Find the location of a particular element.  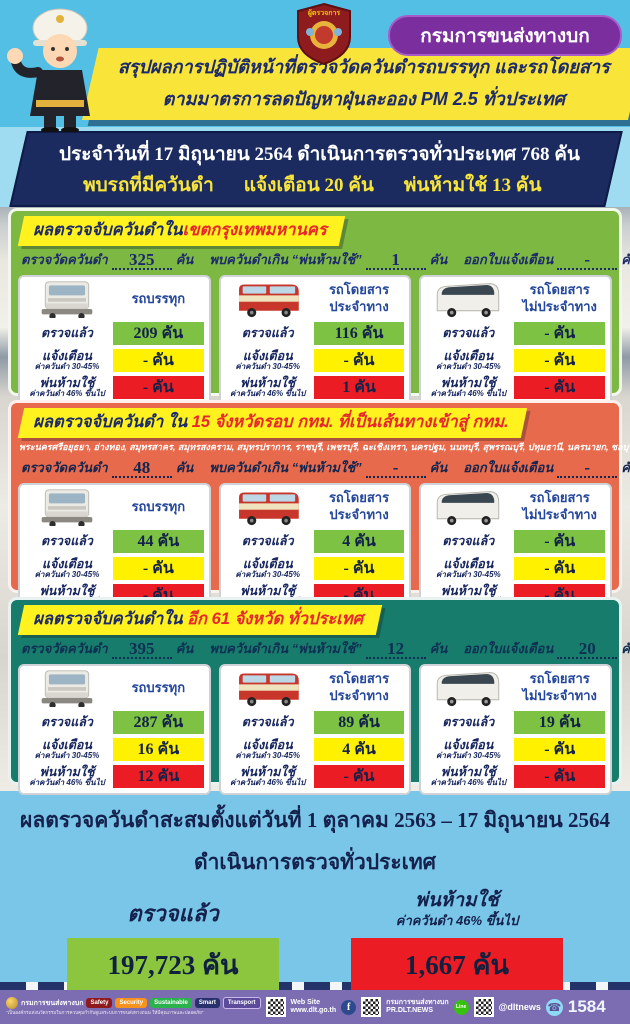

summary-inspected-label: ตรวจแล้ว is located at coordinates (173, 913).